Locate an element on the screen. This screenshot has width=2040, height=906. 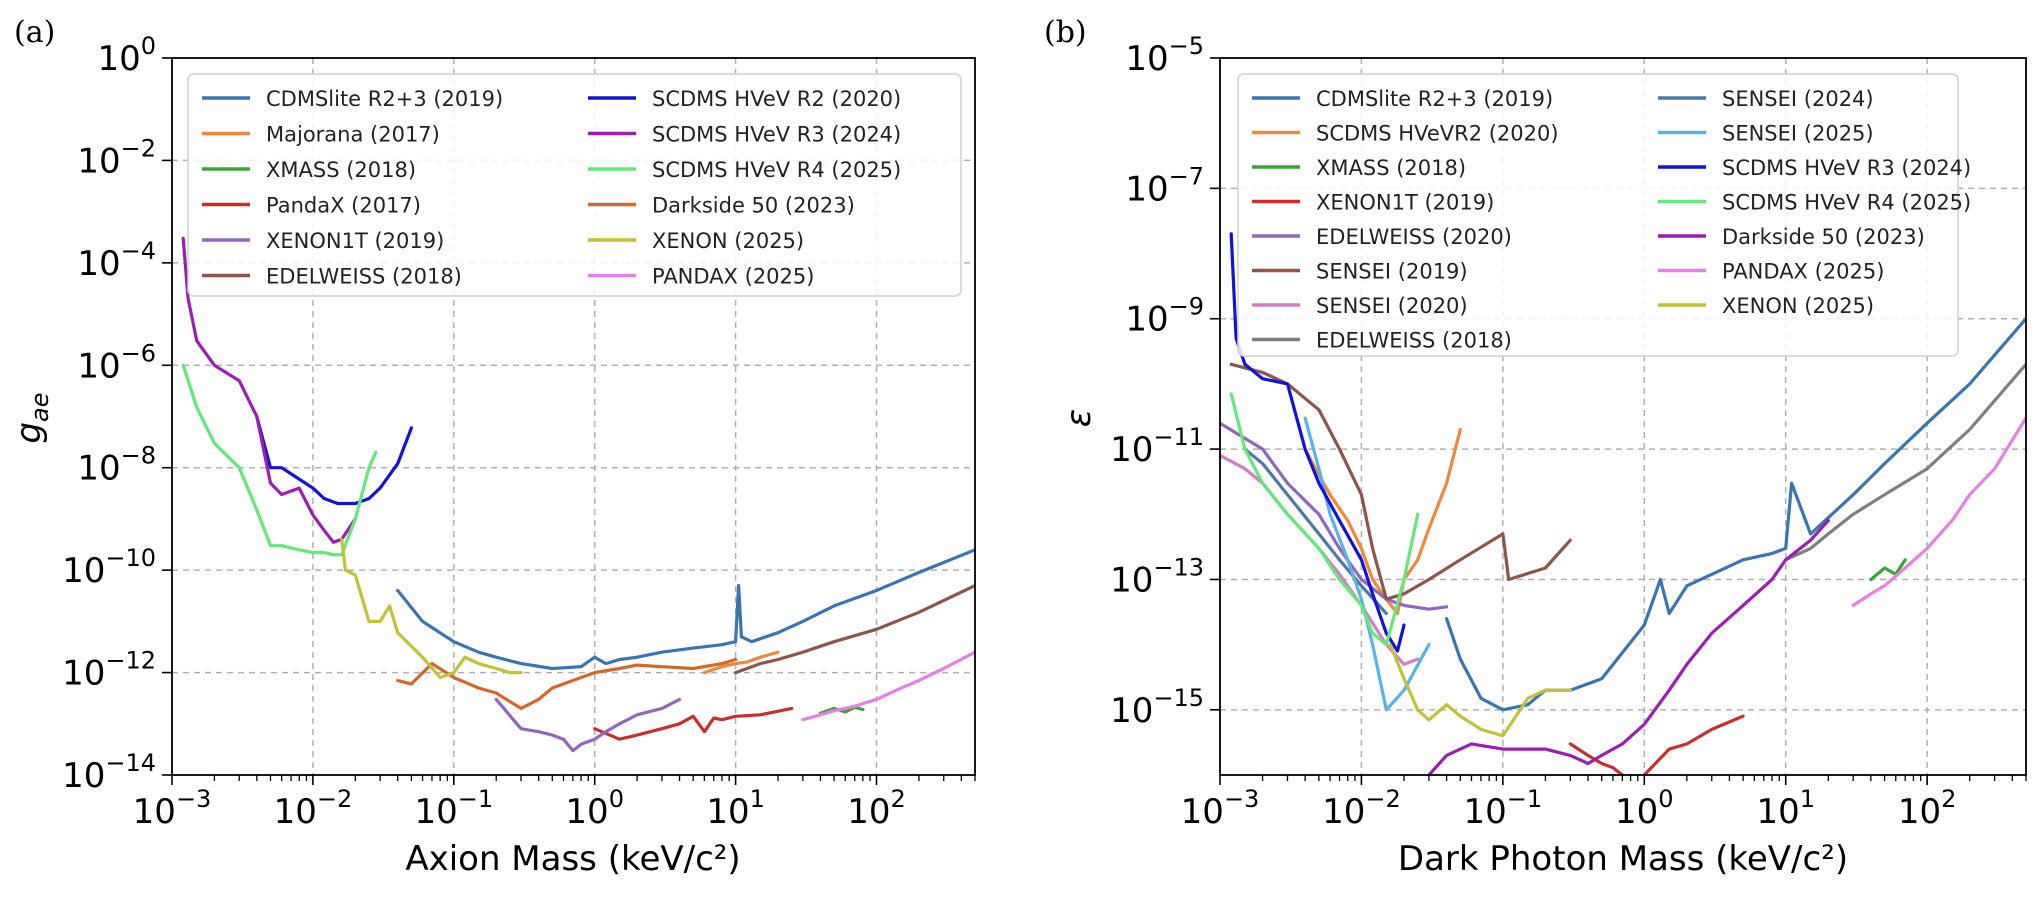
y-tick-label: 10⁻⁵ is located at coordinates (1164, 55).